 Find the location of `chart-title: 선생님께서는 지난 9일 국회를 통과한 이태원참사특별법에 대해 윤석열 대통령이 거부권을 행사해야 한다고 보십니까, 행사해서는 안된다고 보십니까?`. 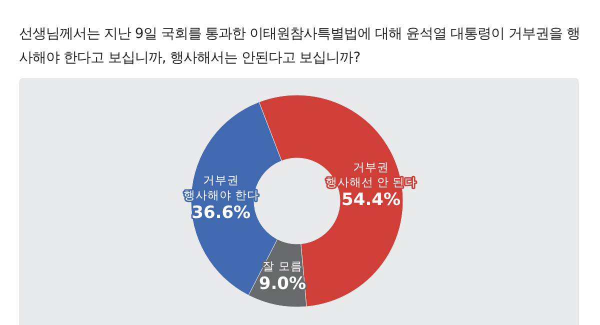

chart-title: 선생님께서는 지난 9일 국회를 통과한 이태원참사특별법에 대해 윤석열 대통령이 거부권을 행사해야 한다고 보십니까, 행사해서는 안된다고 보십니까? is located at coordinates (300, 46).